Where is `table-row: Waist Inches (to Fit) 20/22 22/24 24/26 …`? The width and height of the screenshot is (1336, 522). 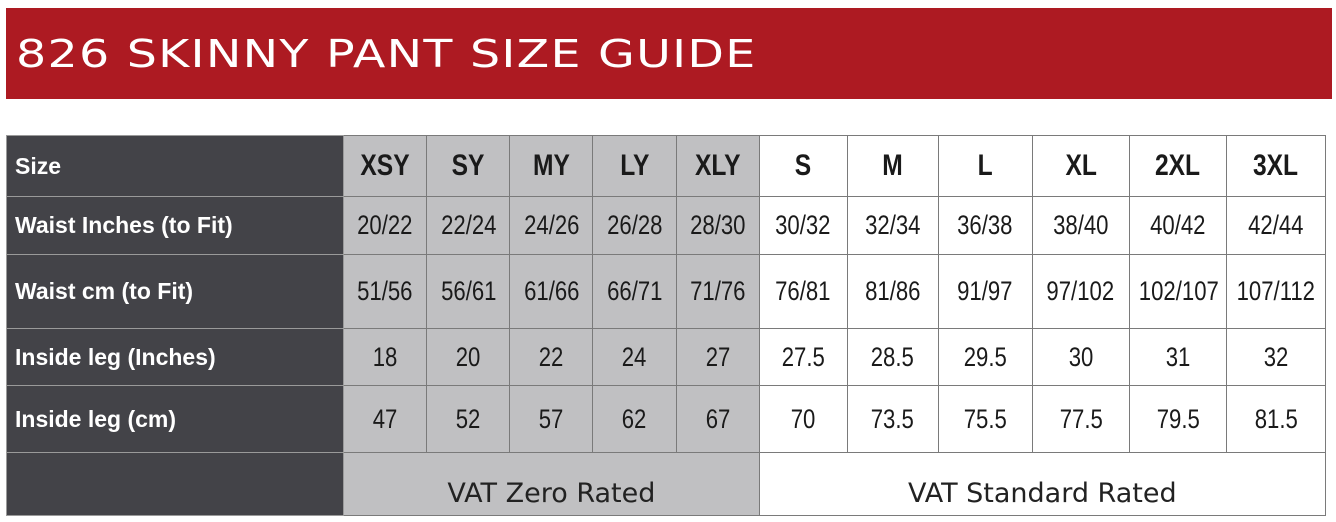 table-row: Waist Inches (to Fit) 20/22 22/24 24/26 … is located at coordinates (666, 225).